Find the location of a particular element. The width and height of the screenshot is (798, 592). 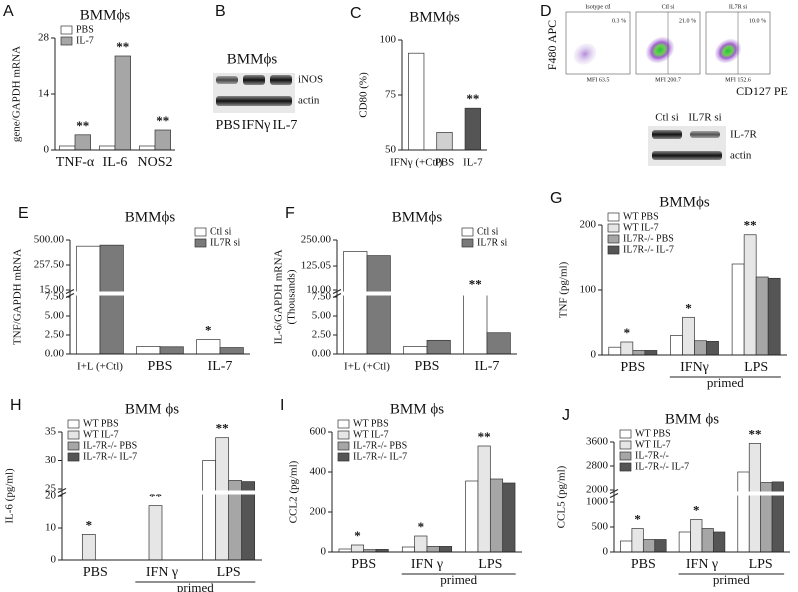

y-tick-label: 0.00 is located at coordinates (322, 354).